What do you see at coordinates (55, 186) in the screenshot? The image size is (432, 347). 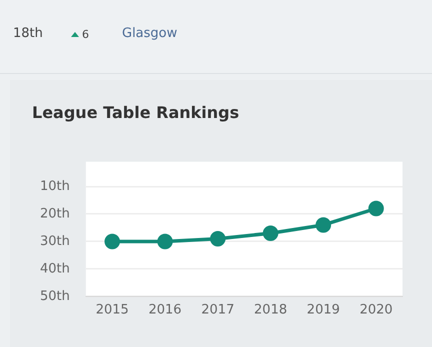 I see `y-tick-label: 10th` at bounding box center [55, 186].